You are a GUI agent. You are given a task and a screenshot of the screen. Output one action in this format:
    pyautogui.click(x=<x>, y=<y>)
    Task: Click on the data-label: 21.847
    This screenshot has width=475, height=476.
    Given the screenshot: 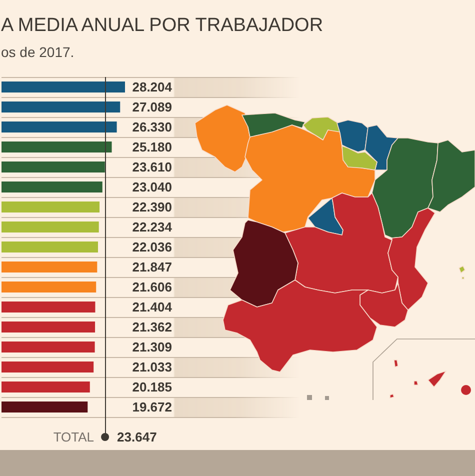 What is the action you would take?
    pyautogui.click(x=152, y=267)
    